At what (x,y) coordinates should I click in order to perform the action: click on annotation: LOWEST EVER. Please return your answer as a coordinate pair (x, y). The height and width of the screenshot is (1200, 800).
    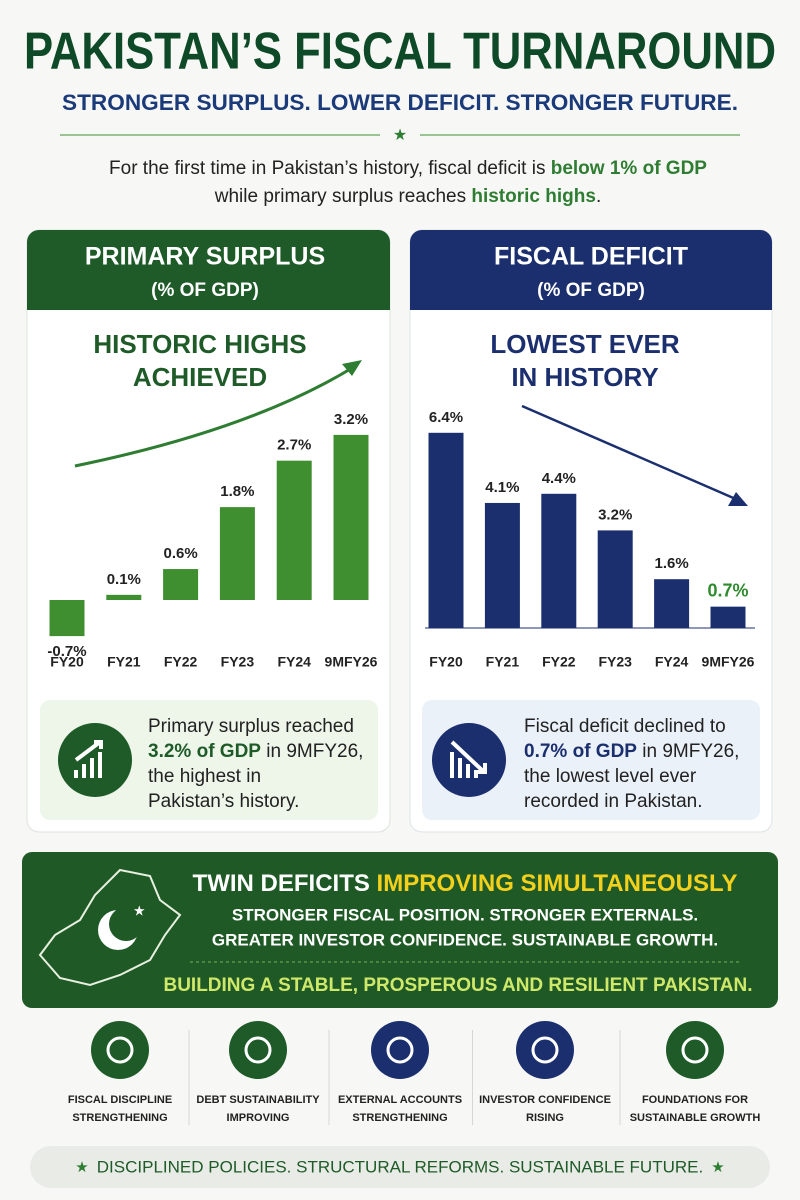
    Looking at the image, I should click on (584, 344).